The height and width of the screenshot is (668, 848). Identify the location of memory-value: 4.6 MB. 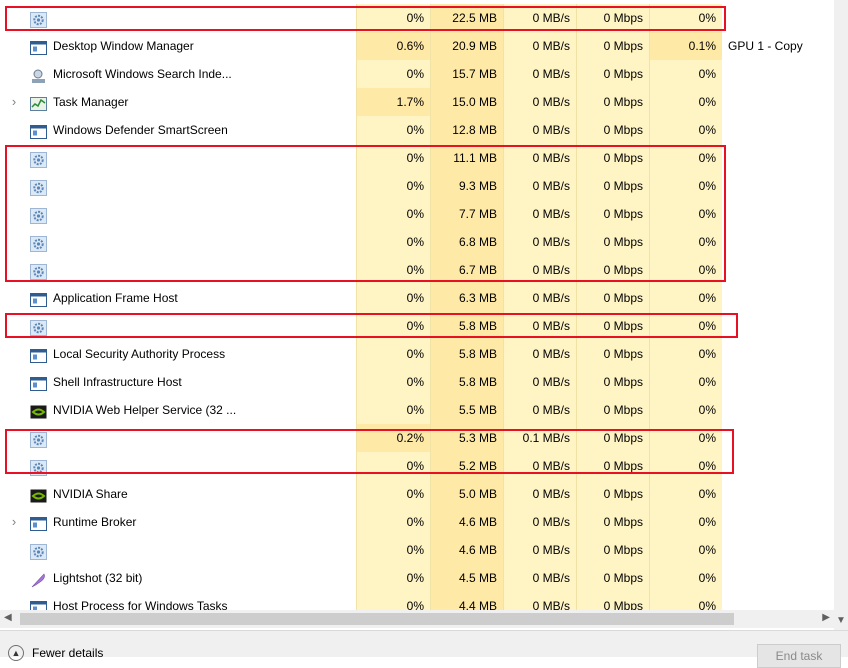
(466, 522).